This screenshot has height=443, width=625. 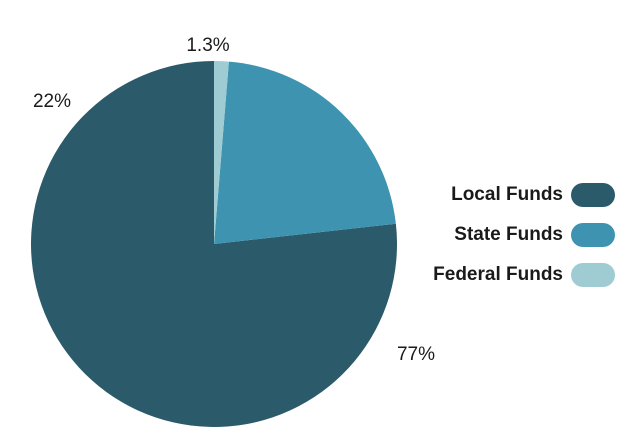 I want to click on legend-item-state-funds: State Funds, so click(x=510, y=235).